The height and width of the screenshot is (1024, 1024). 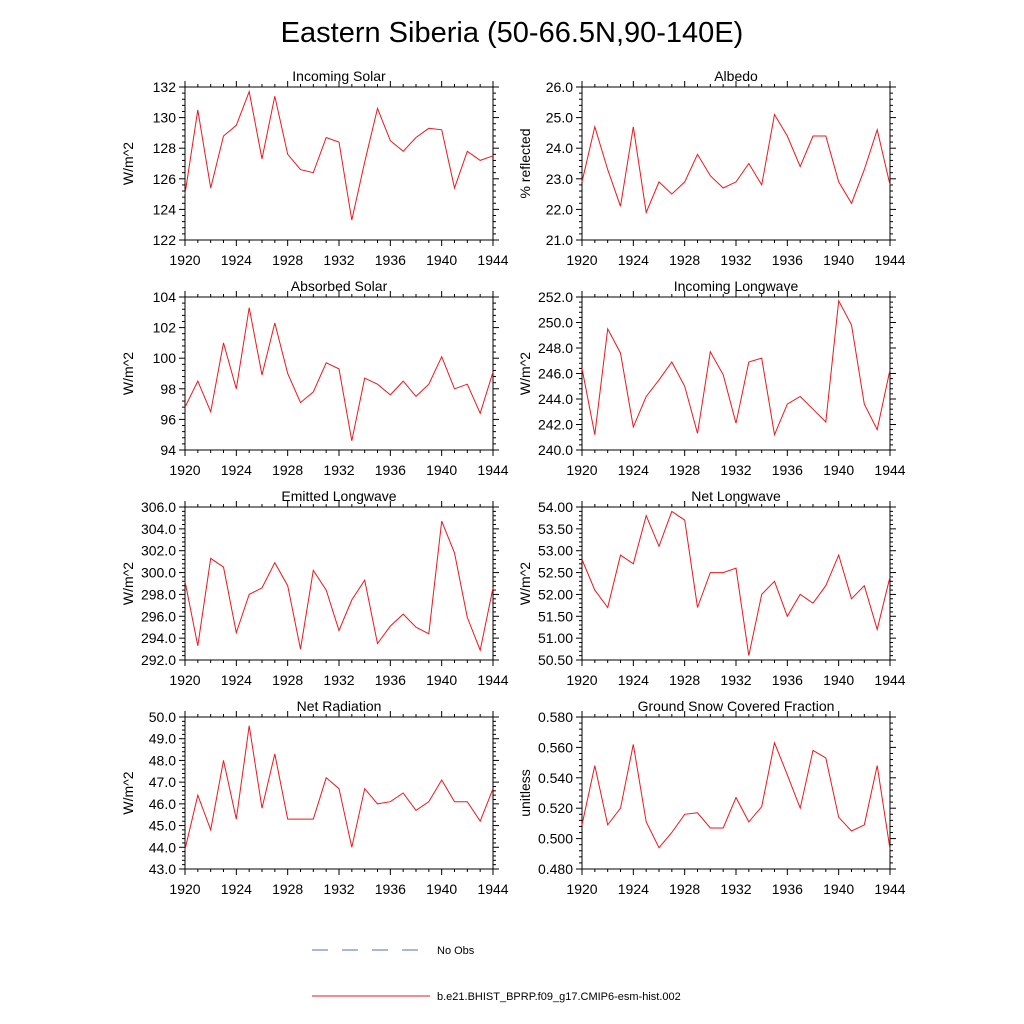 What do you see at coordinates (512, 33) in the screenshot?
I see `figure-title: Eastern Siberia (50-66.5N,90-140E)` at bounding box center [512, 33].